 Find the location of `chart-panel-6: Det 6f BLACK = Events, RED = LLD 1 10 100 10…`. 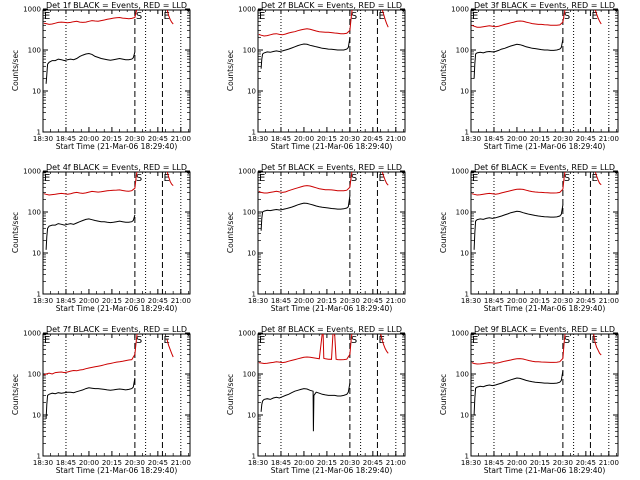

chart-panel-6: Det 6f BLACK = Events, RED = LLD 1 10 100 10… is located at coordinates (529, 238).